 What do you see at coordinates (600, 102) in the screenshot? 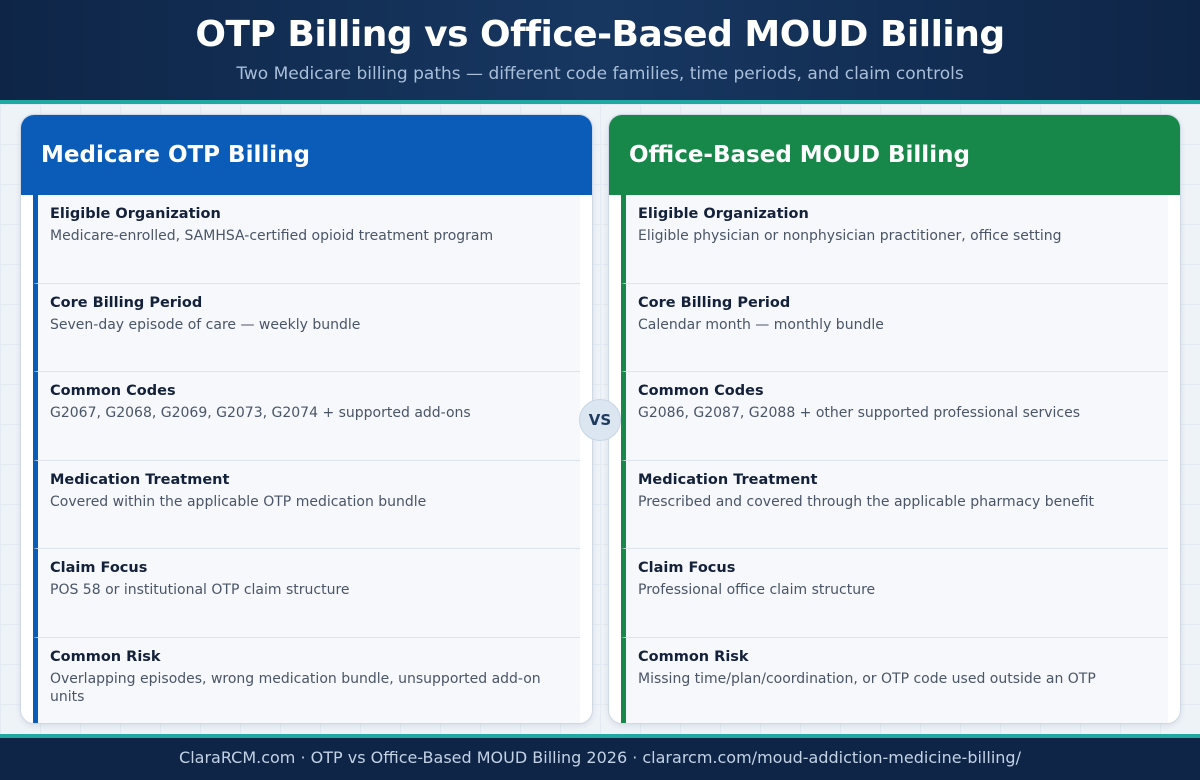
I see `header-divider` at bounding box center [600, 102].